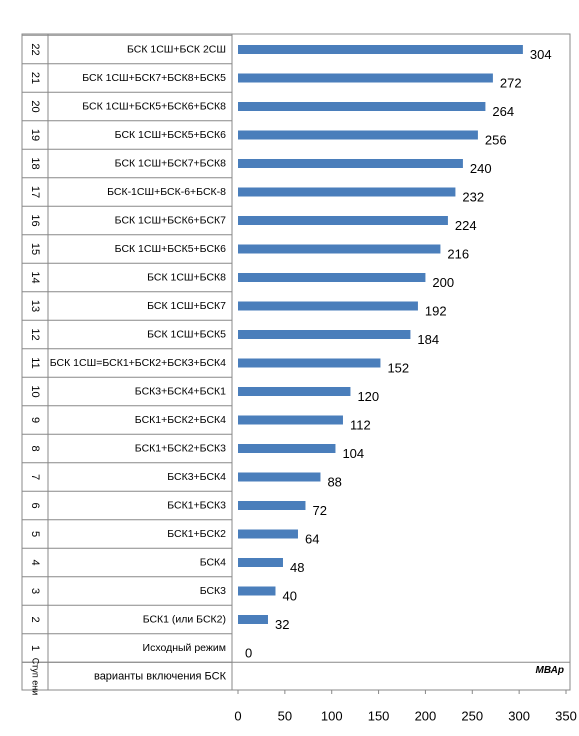 The height and width of the screenshot is (736, 579). I want to click on value-label: 232, so click(473, 196).